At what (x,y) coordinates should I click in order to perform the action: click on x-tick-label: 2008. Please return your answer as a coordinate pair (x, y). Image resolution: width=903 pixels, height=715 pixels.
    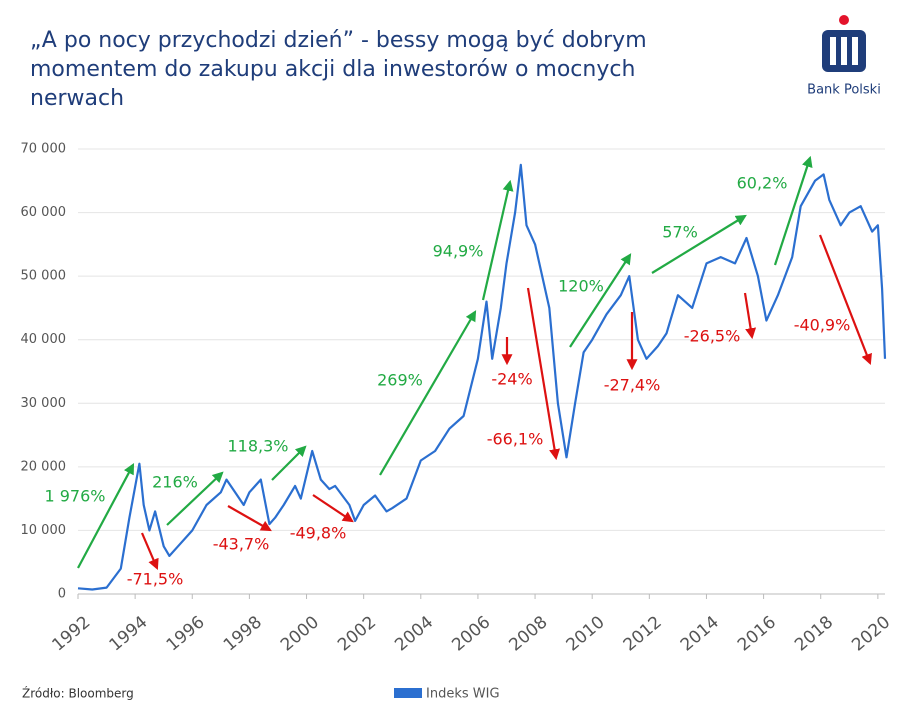
    Looking at the image, I should click on (528, 633).